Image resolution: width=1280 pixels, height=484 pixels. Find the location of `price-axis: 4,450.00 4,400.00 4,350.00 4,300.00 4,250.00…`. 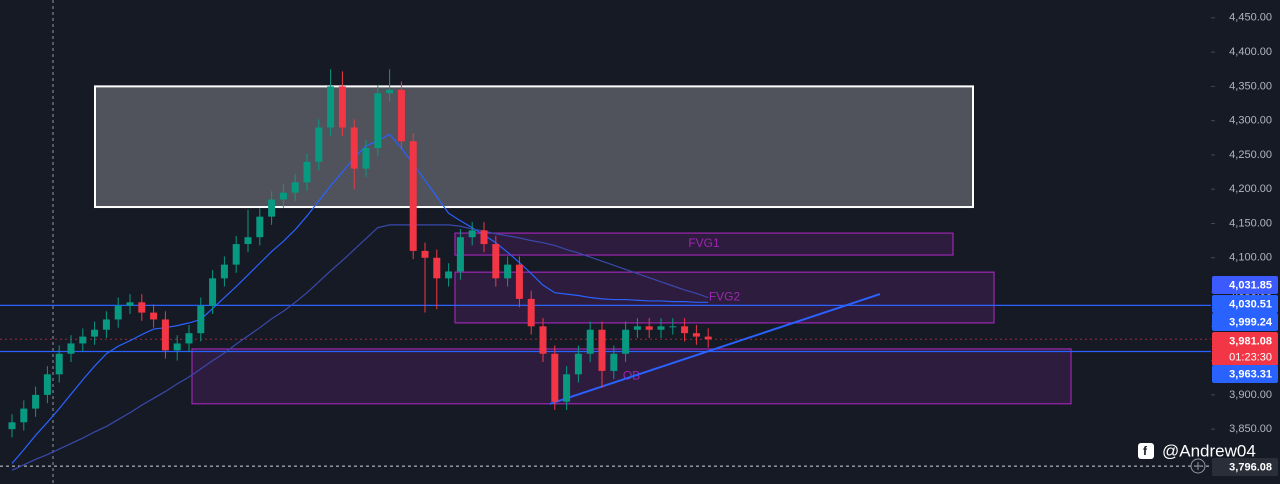

price-axis: 4,450.00 4,400.00 4,350.00 4,300.00 4,250.00… is located at coordinates (1245, 242).